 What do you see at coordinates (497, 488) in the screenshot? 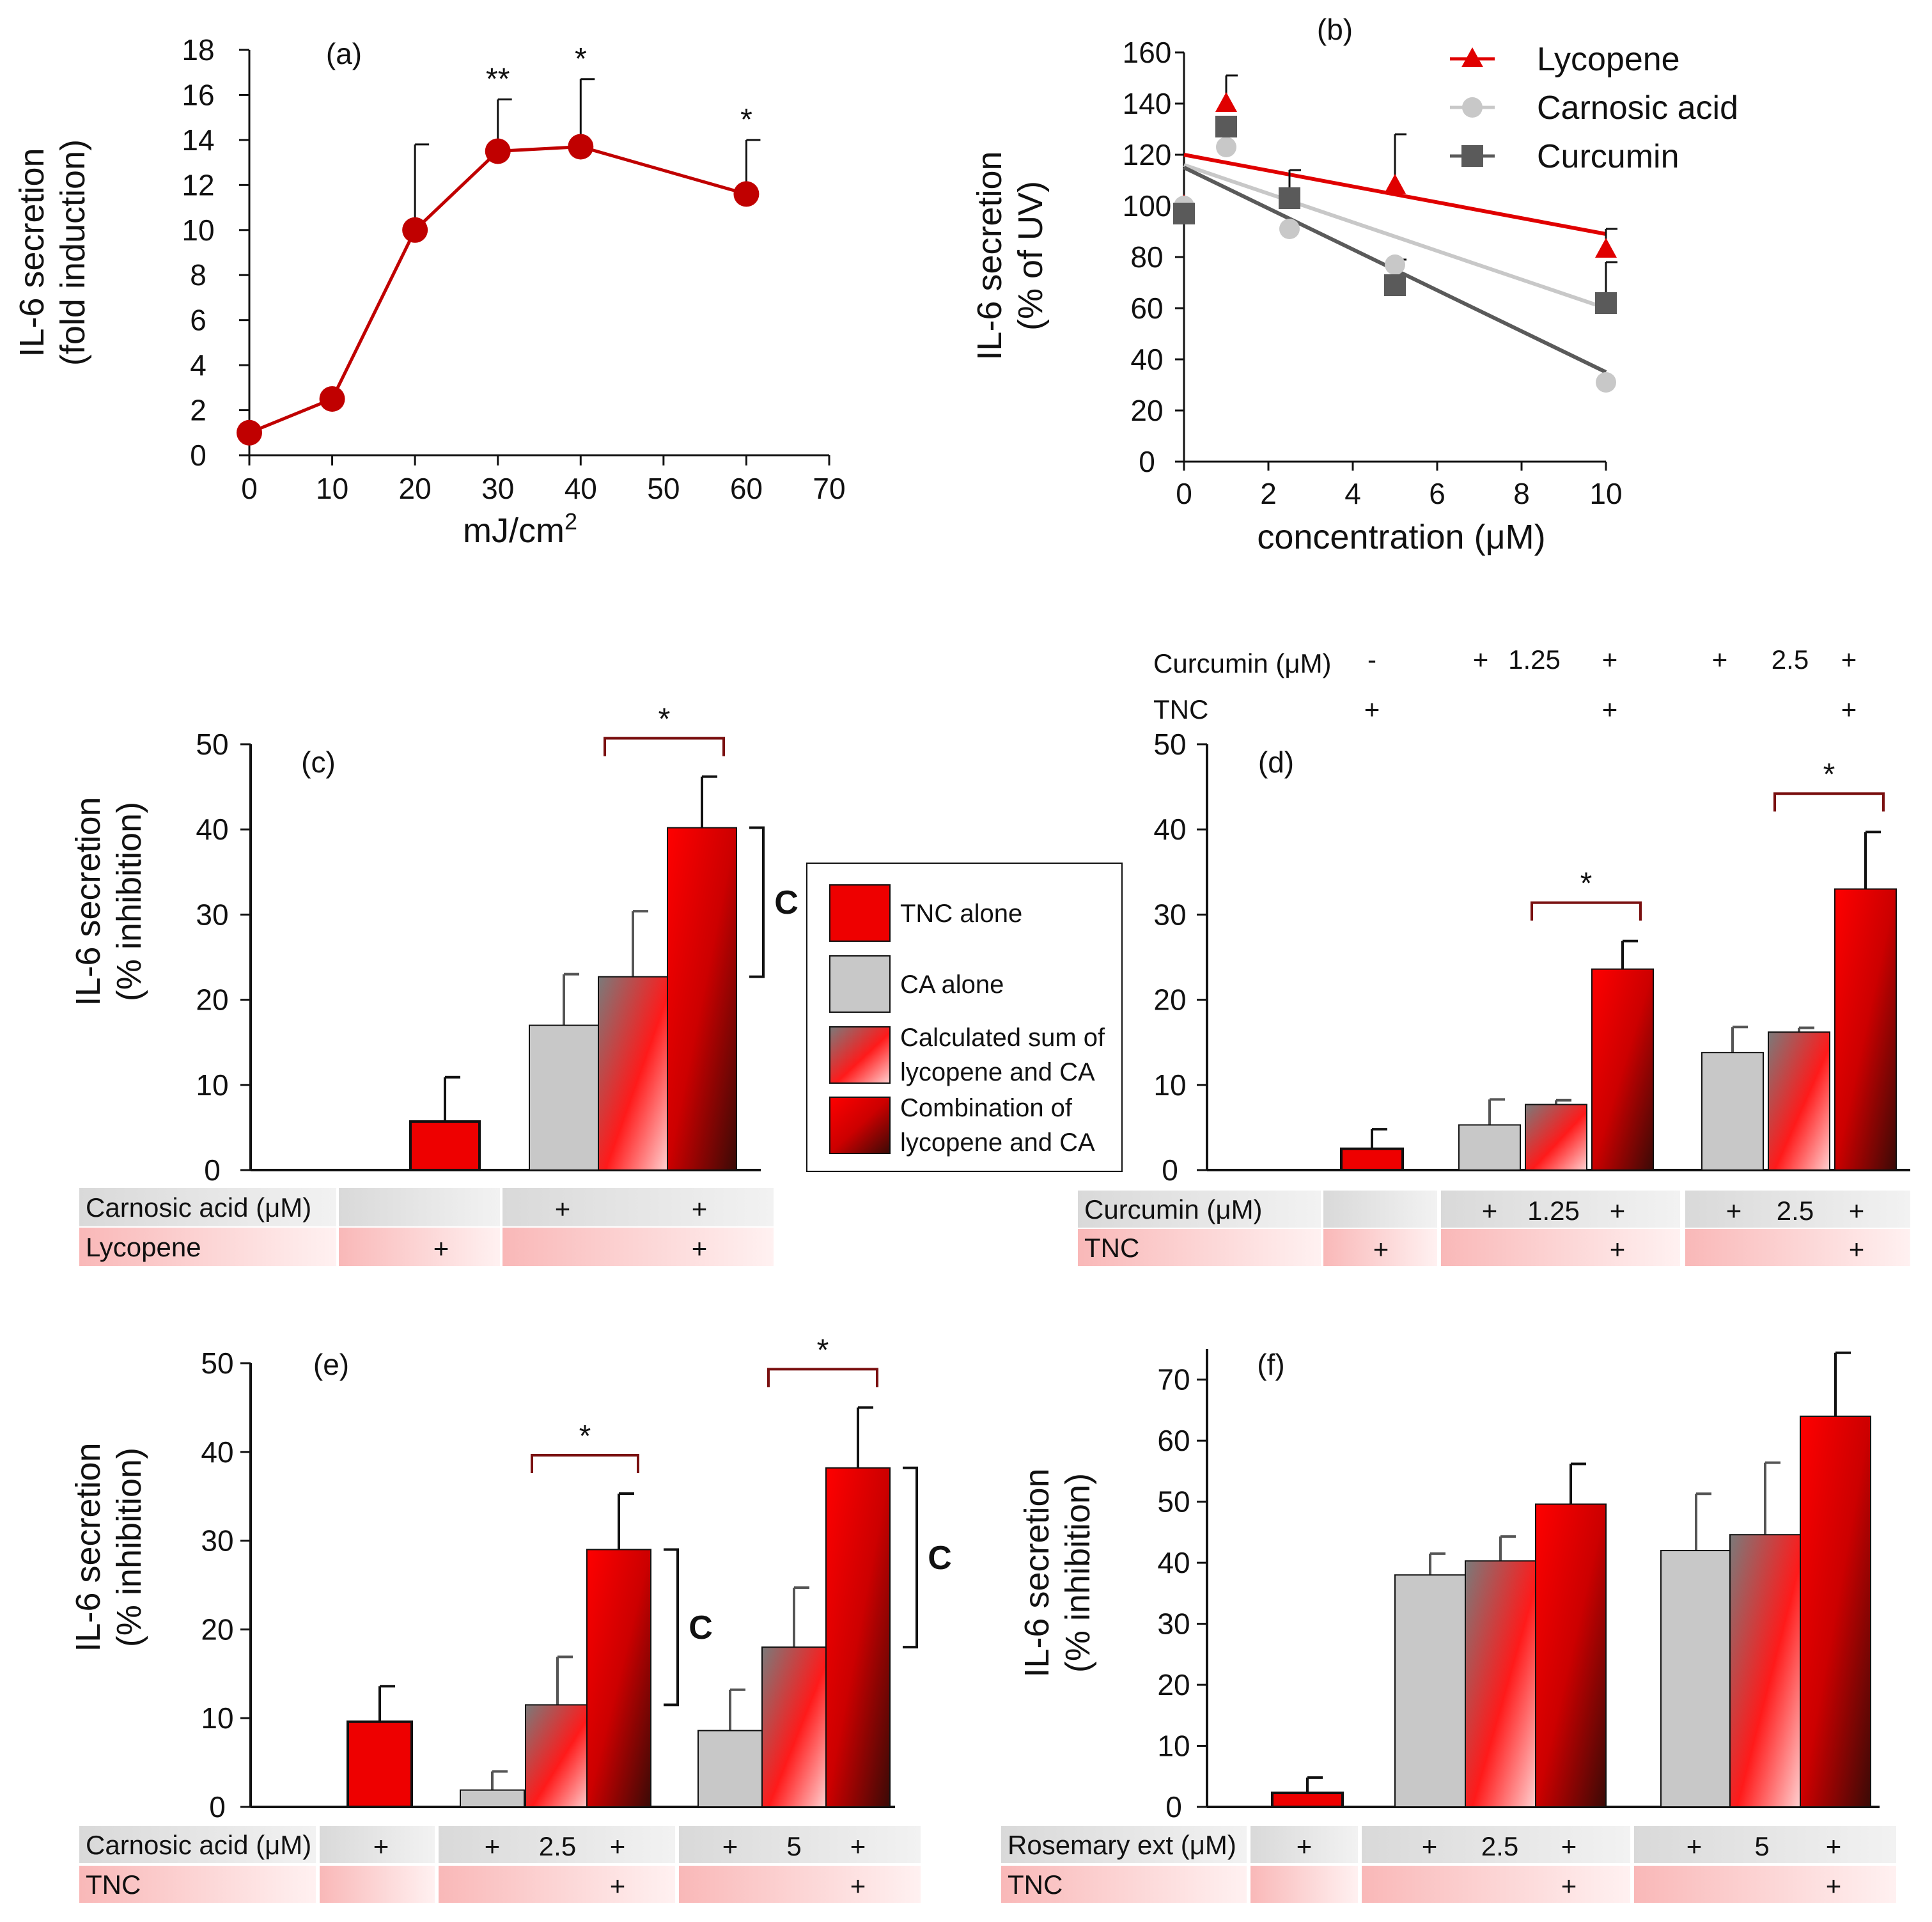
I see `x-tick-label-a: 30` at bounding box center [497, 488].